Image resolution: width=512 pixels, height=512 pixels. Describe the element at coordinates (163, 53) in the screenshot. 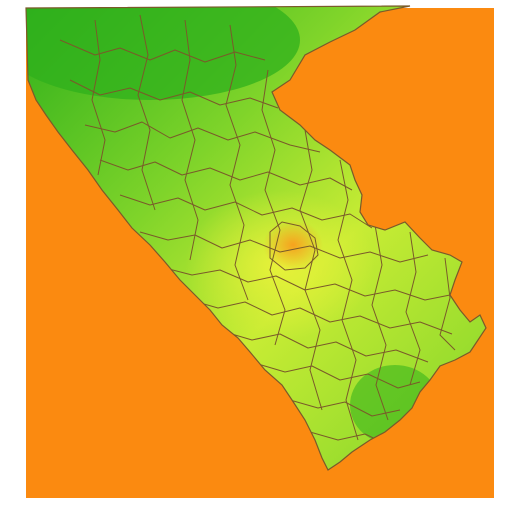

I see `dark-green-shading-north` at that location.